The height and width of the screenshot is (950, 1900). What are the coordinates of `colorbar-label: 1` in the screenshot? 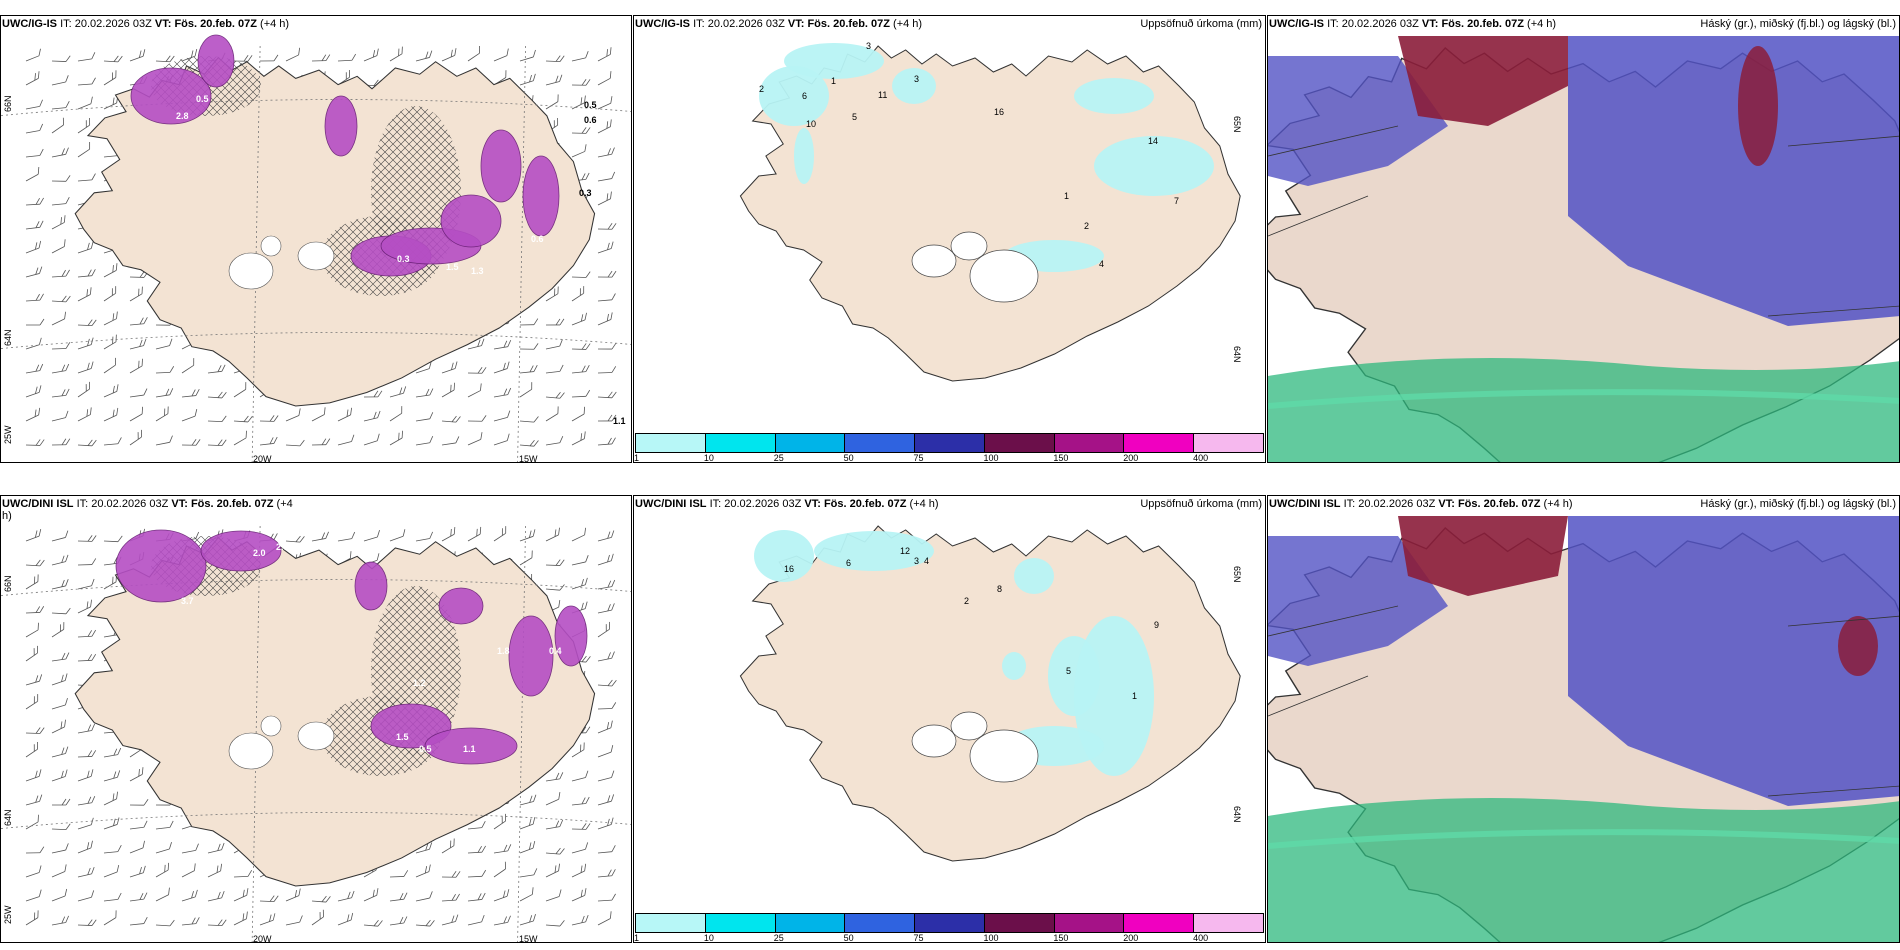 It's located at (637, 458).